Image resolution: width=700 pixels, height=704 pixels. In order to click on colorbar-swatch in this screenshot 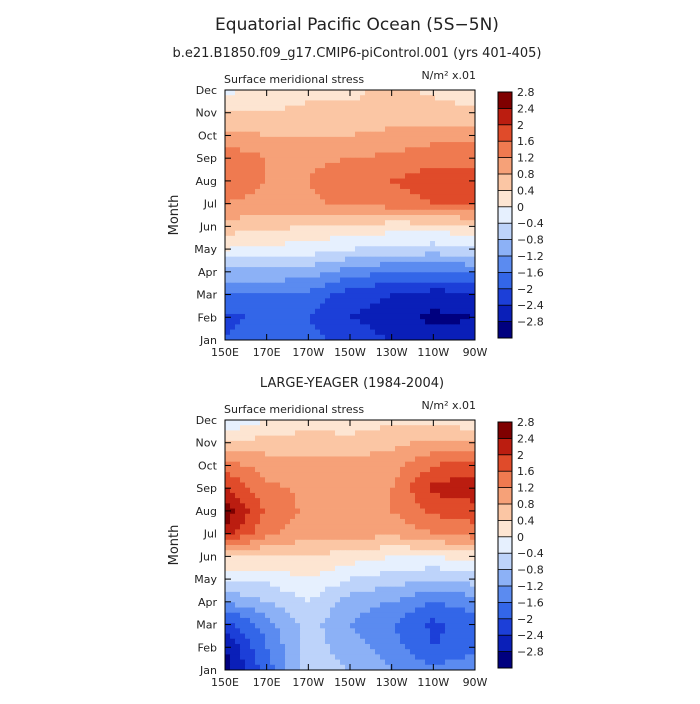, I will do `click(505, 313)`.